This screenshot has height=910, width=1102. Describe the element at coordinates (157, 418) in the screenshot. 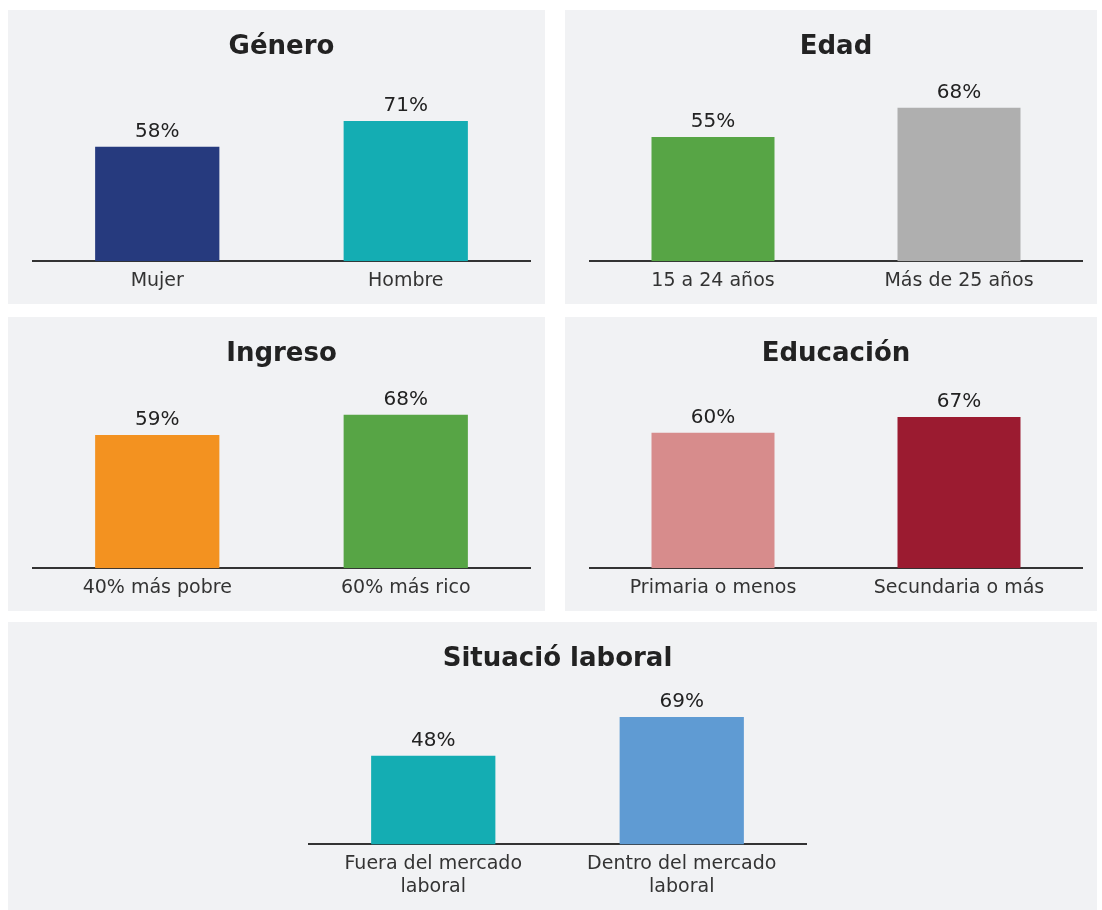

I see `data-label: 59%` at that location.